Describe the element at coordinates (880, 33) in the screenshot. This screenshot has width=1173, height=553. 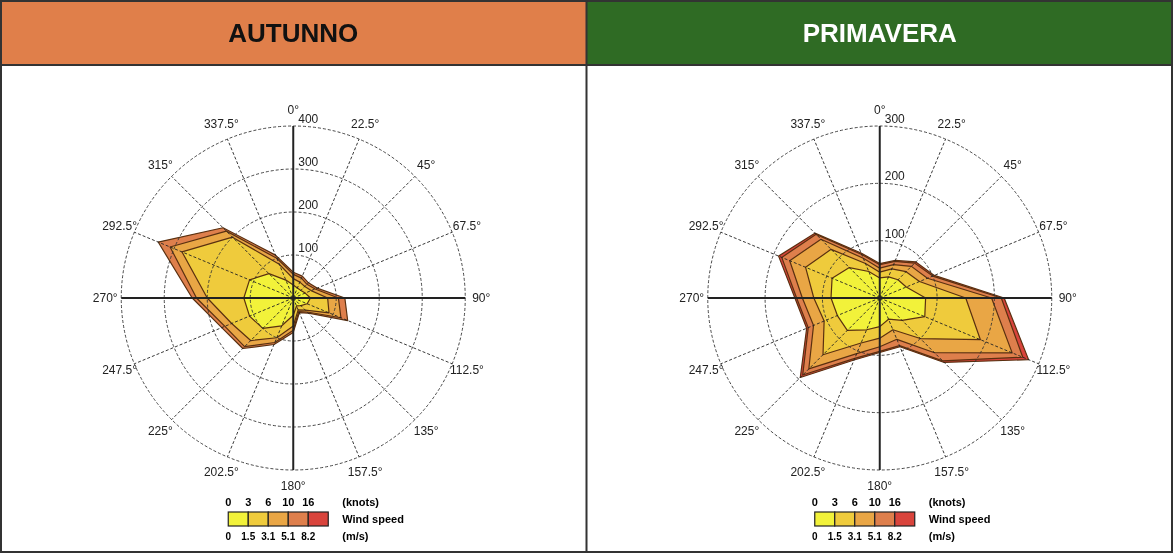
I see `chart-title: PRIMAVERA` at that location.